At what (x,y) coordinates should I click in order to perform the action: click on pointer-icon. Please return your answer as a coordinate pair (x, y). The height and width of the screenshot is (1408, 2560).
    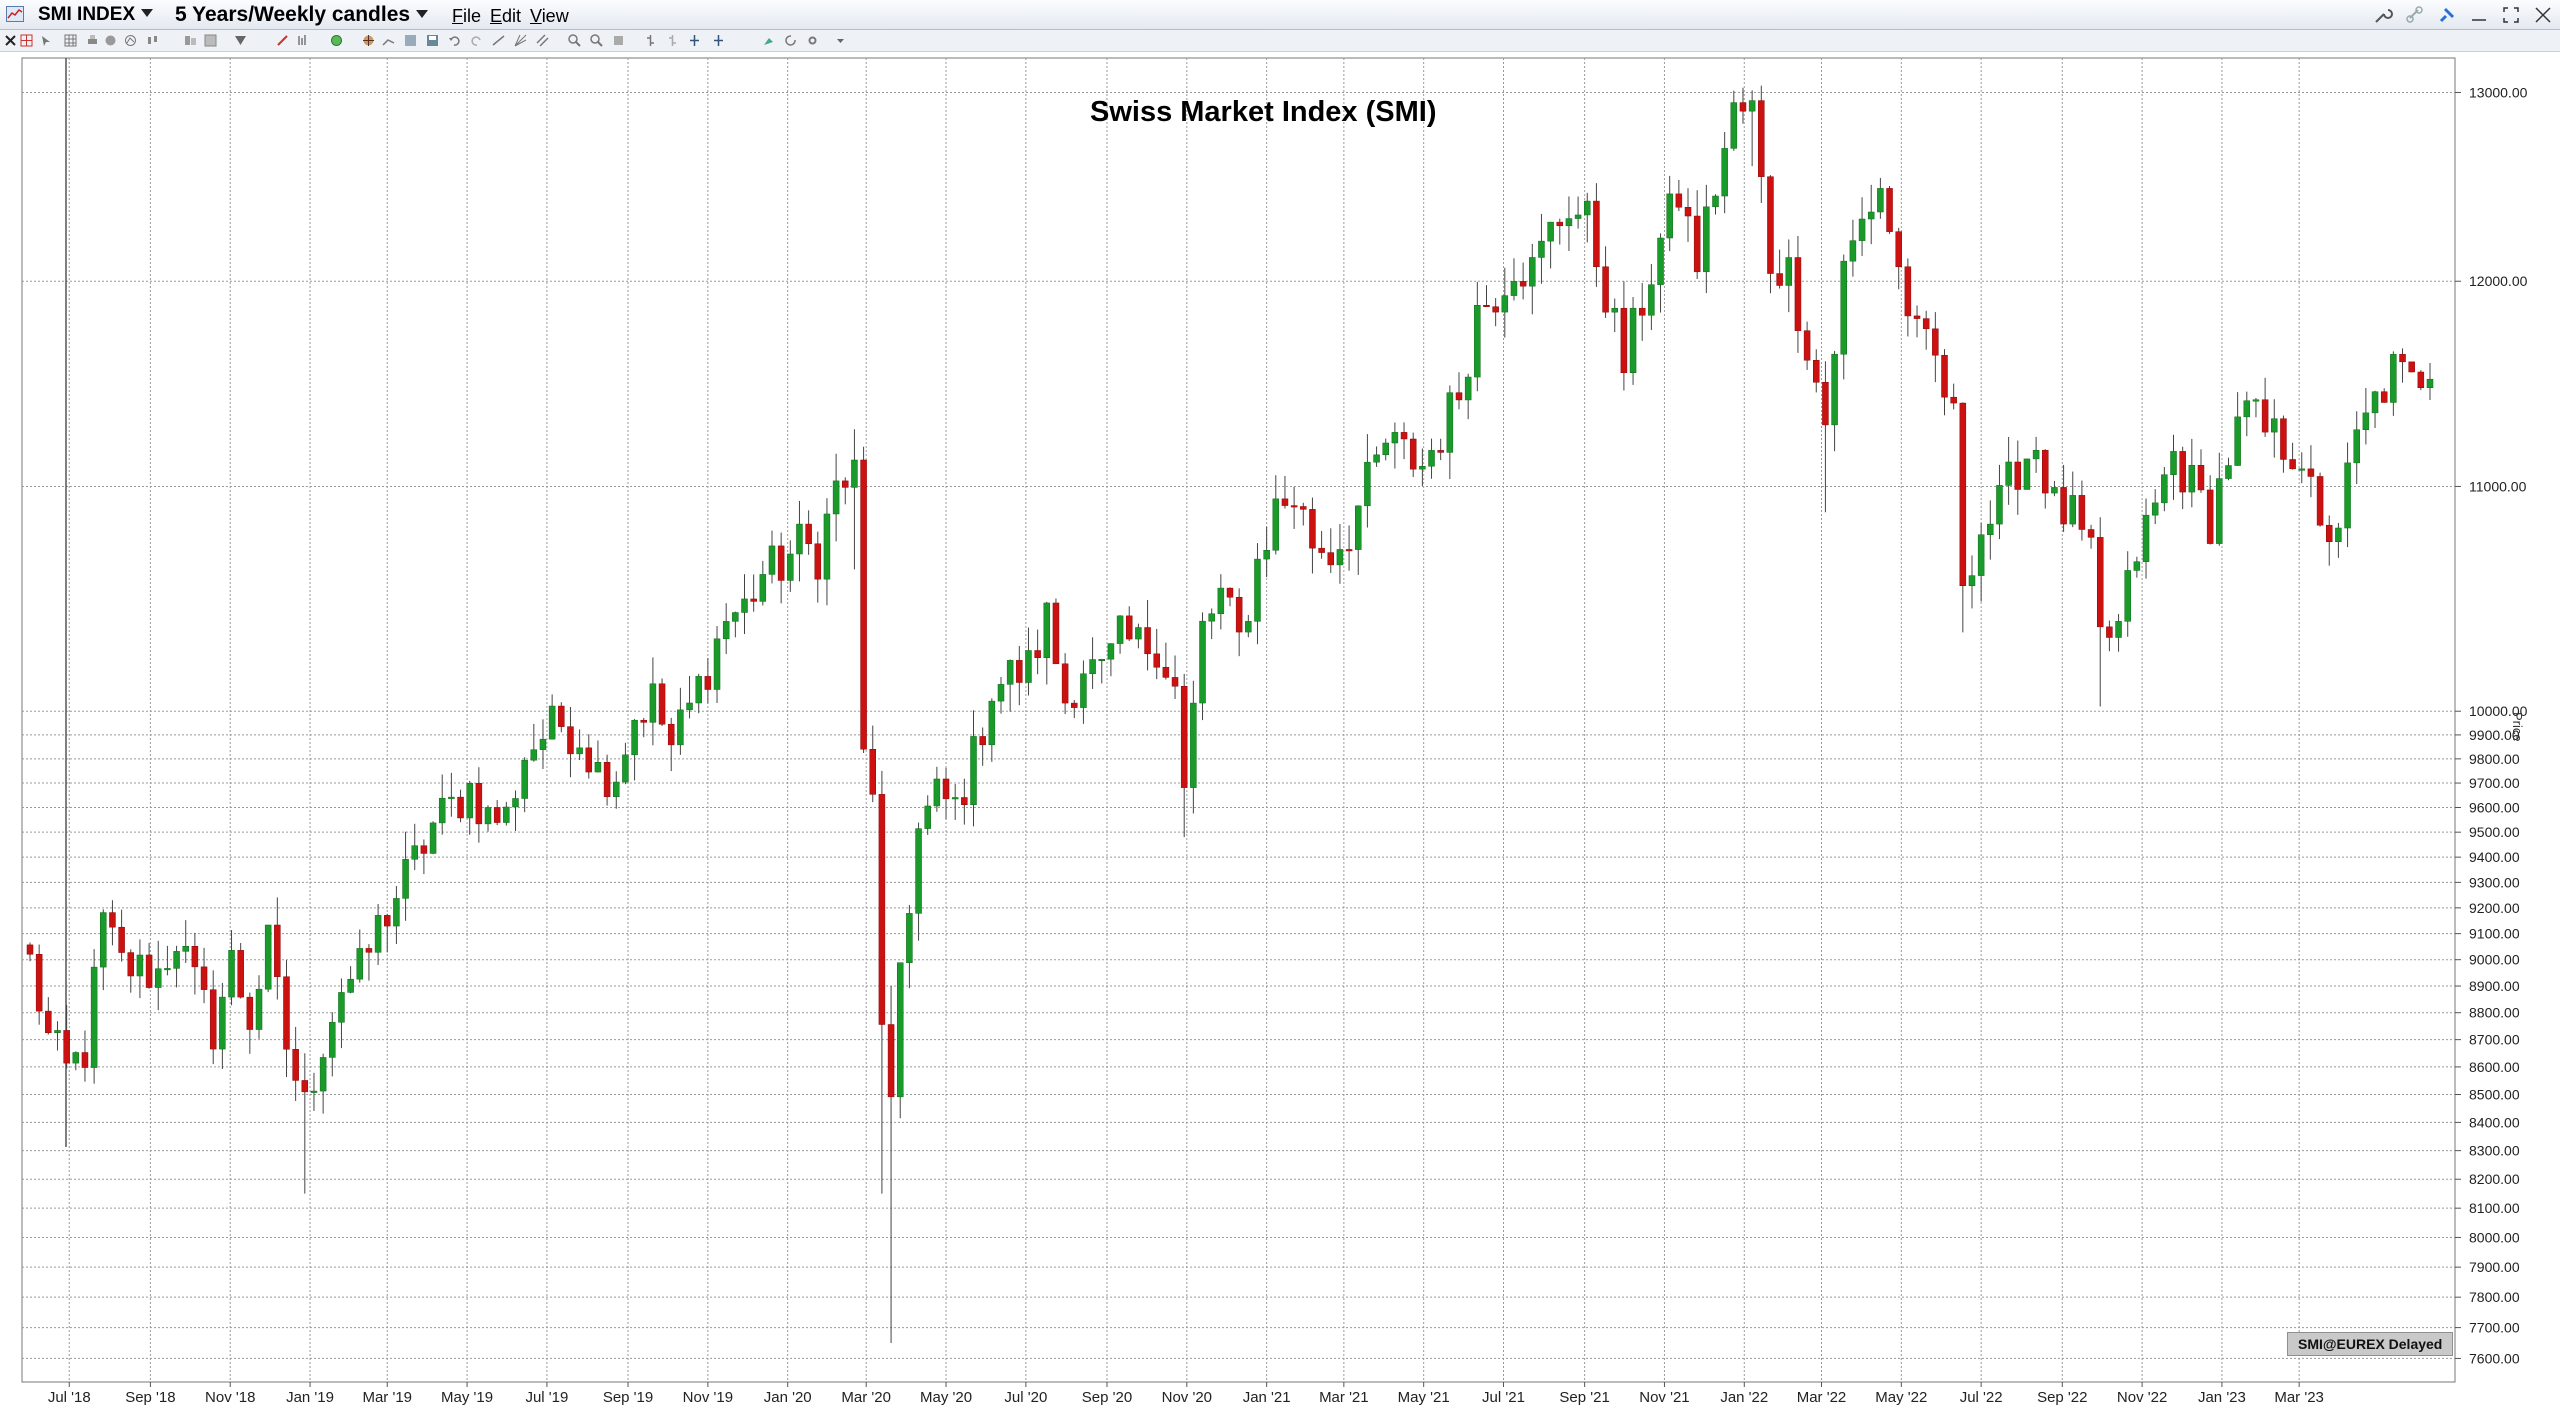
    Looking at the image, I should click on (46, 40).